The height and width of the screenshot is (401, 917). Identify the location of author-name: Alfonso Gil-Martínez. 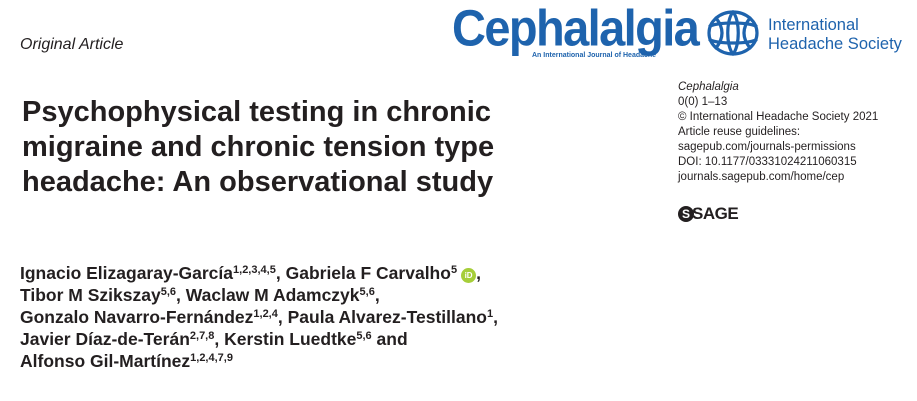
(105, 361).